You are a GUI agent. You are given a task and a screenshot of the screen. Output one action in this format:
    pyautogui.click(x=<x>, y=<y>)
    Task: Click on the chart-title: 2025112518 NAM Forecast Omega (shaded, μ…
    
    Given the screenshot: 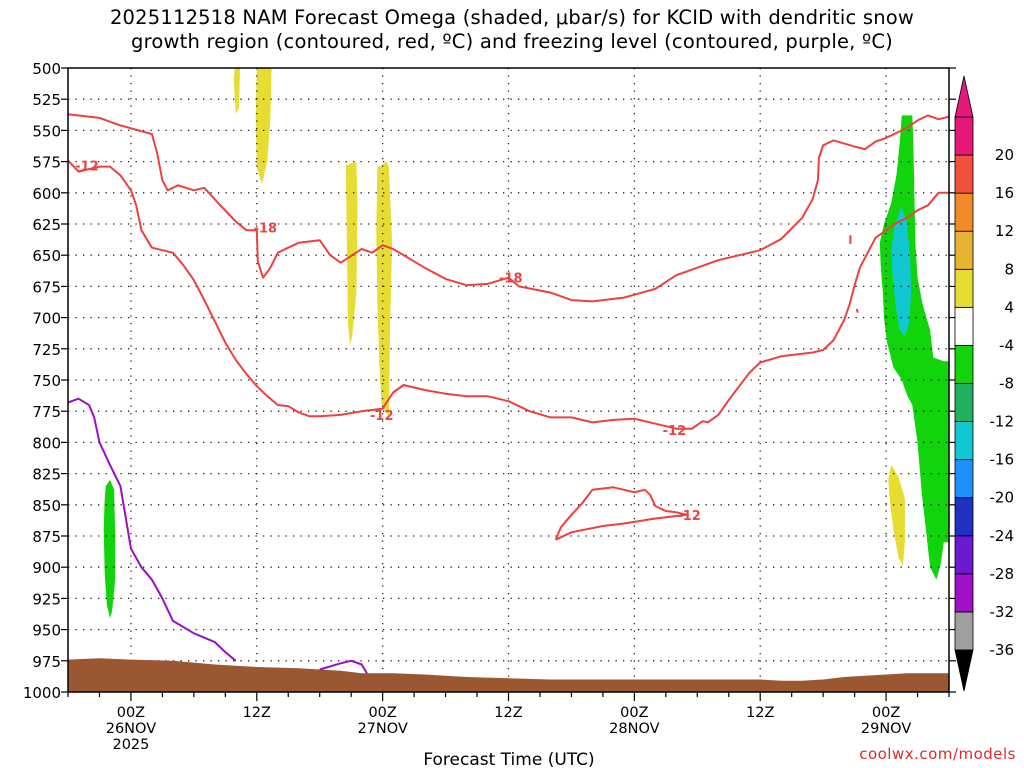 What is the action you would take?
    pyautogui.click(x=512, y=30)
    